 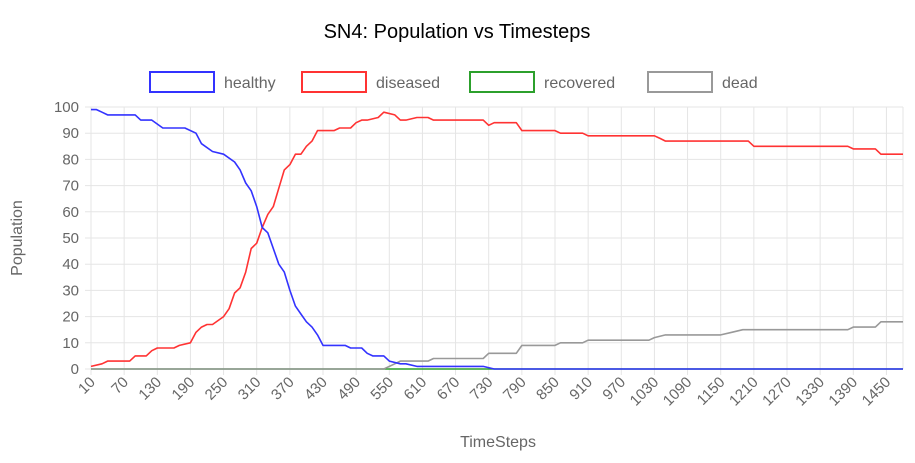 I want to click on x-tick-label: 130, so click(x=150, y=389).